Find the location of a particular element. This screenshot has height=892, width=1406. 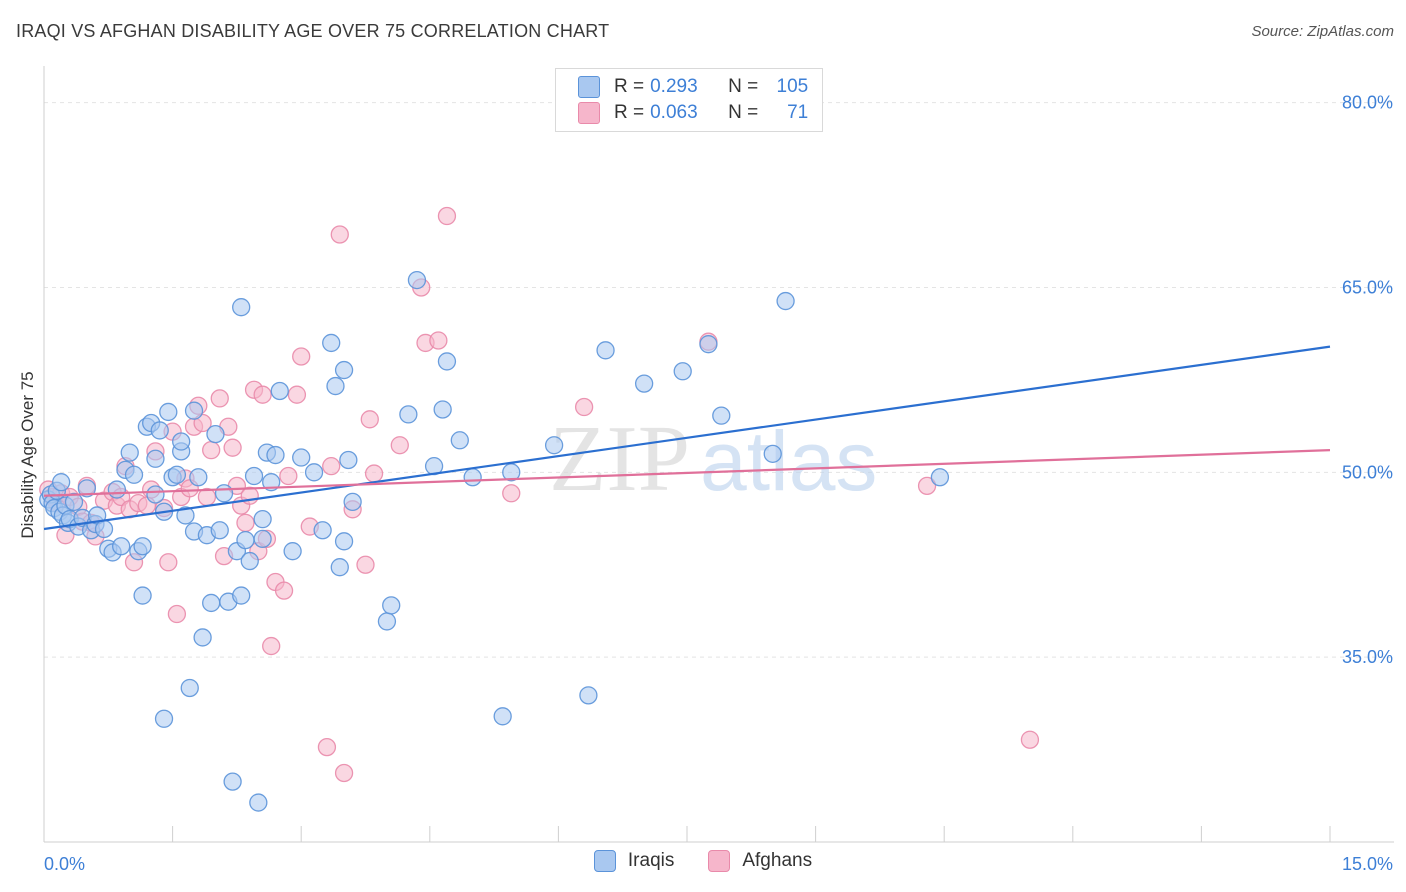

watermark-atlas: atlas is located at coordinates (788, 461).